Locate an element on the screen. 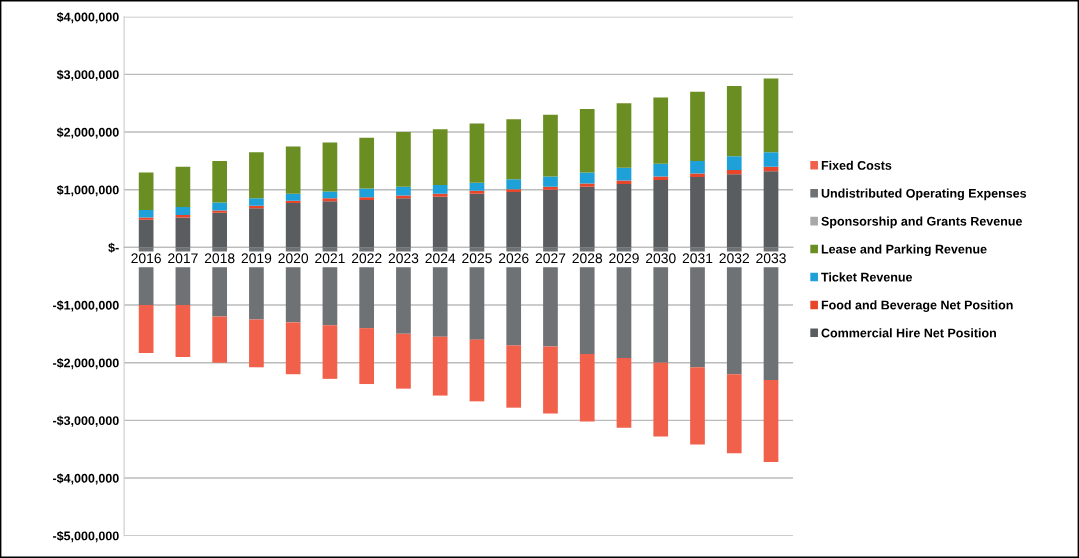  y-tick-label: $2,000,000 is located at coordinates (87, 133).